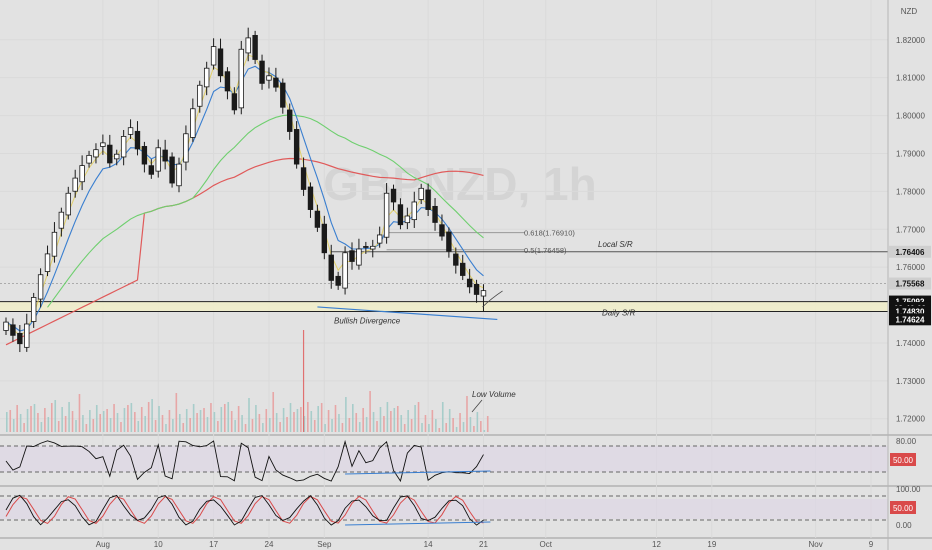  Describe the element at coordinates (103, 544) in the screenshot. I see `x-tick-0: Aug` at that location.